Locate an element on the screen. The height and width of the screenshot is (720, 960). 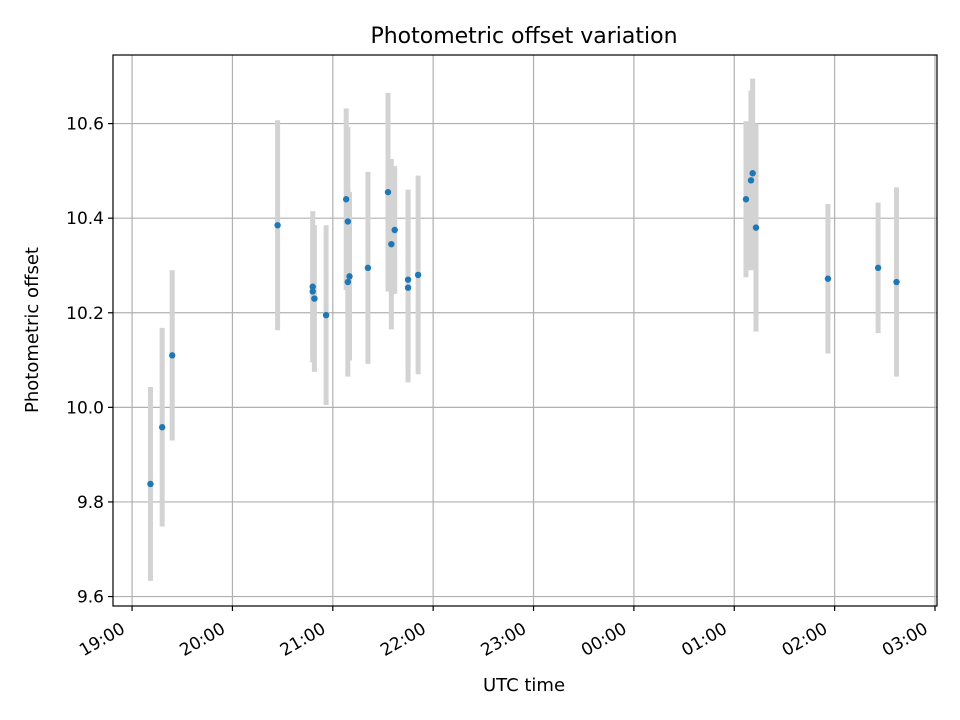
y-tick-label: 10.0 is located at coordinates (85, 408).